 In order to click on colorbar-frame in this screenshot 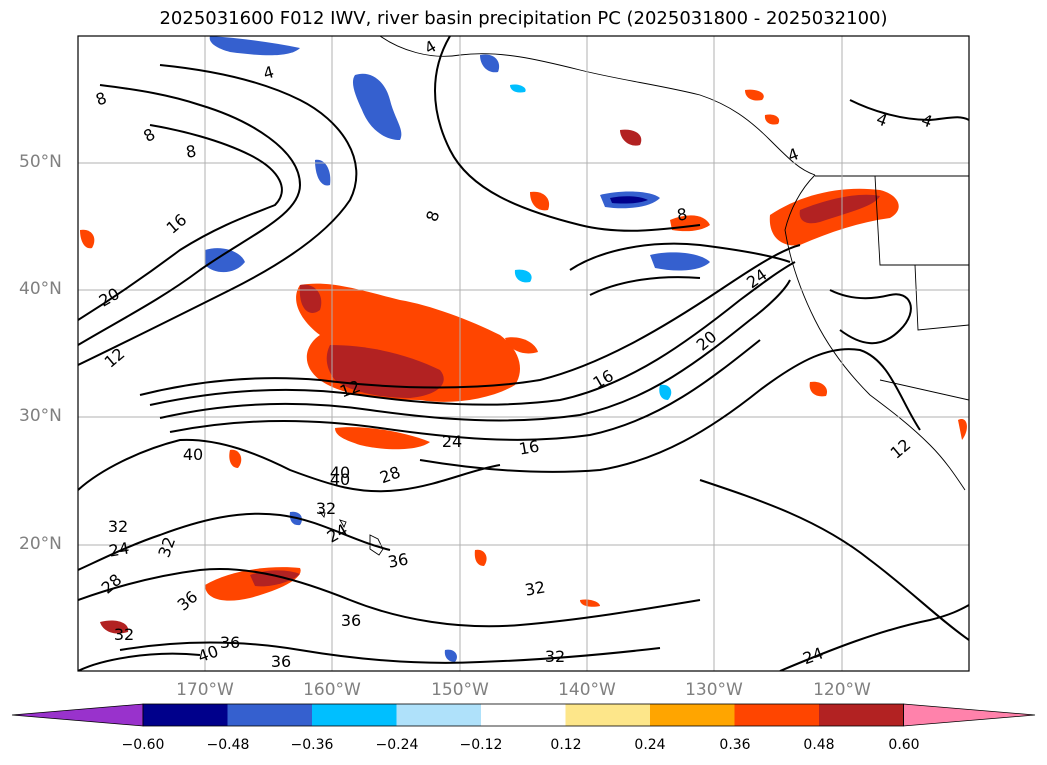, I will do `click(523, 715)`.